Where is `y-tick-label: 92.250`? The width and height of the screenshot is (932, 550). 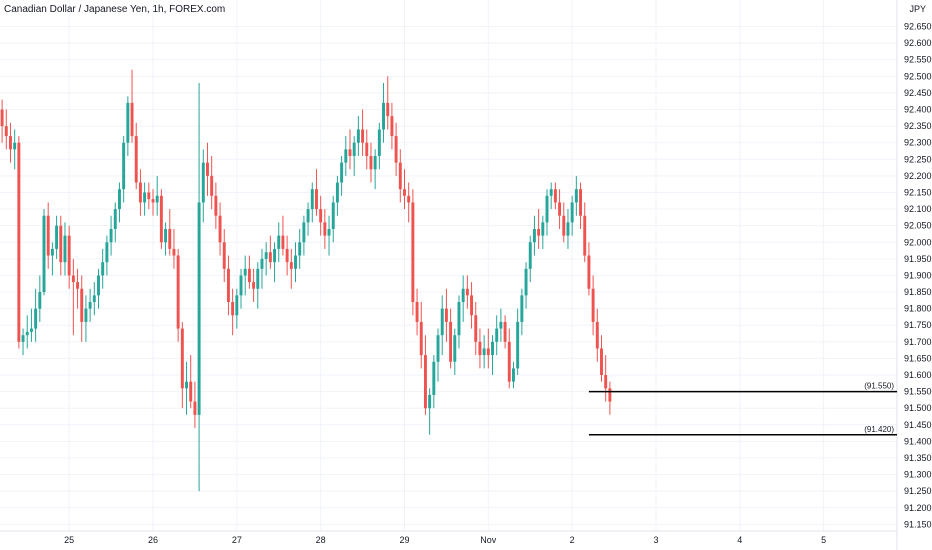
y-tick-label: 92.250 is located at coordinates (918, 159).